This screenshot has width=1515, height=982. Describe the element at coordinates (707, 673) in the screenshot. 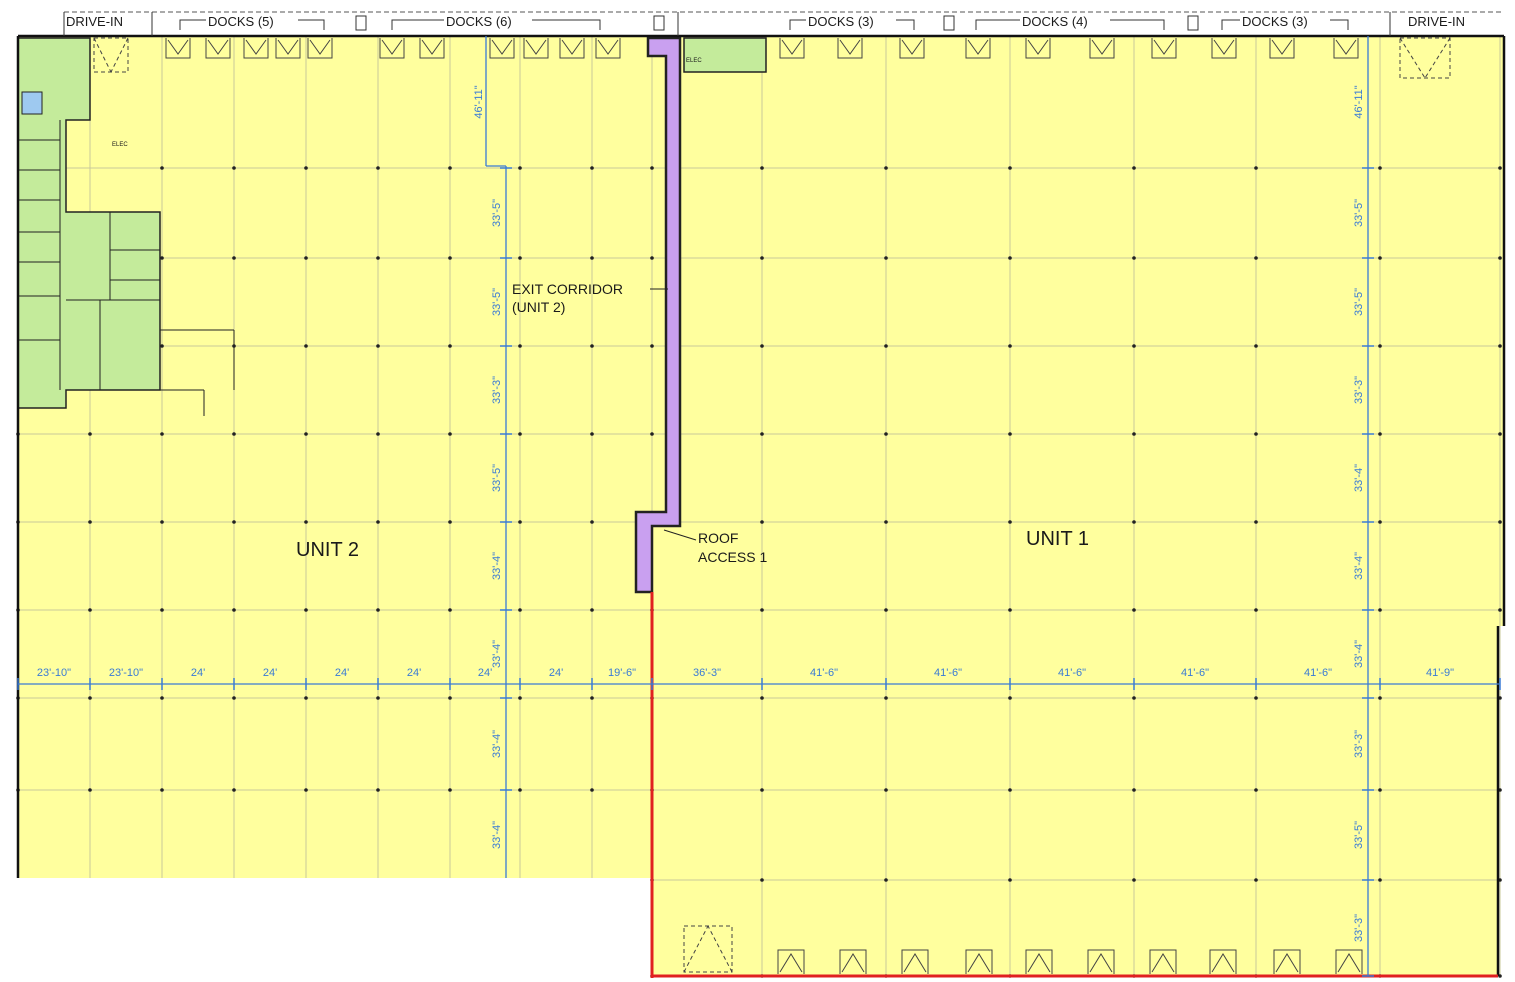

I see `horizontal-dimension-label: 36'-3"` at that location.